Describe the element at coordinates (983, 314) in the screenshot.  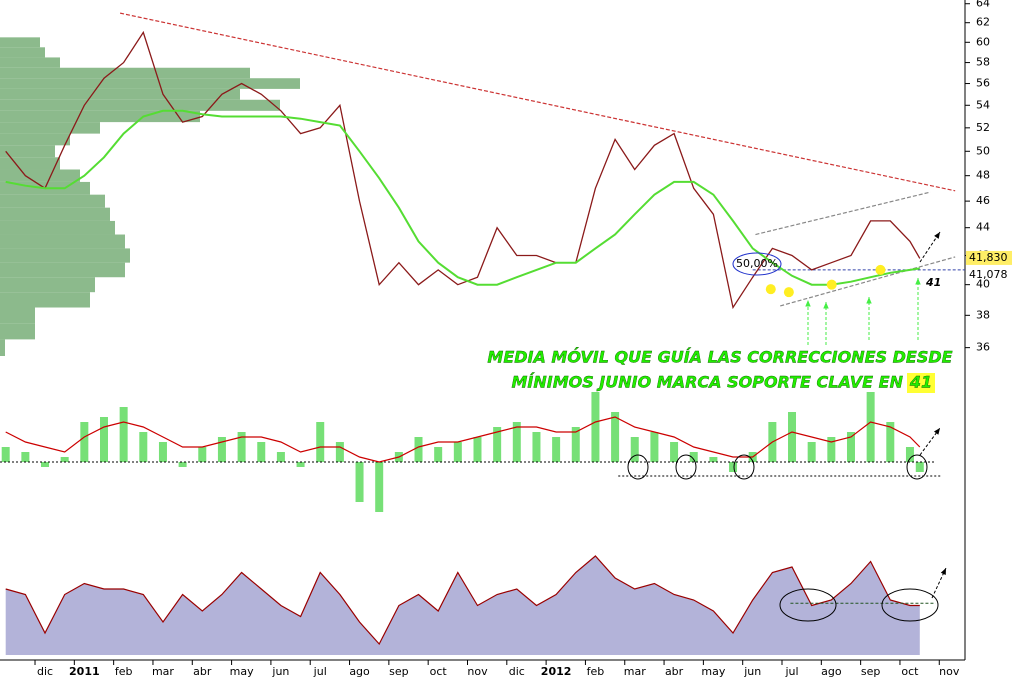
I see `y-tick-label: 38` at that location.